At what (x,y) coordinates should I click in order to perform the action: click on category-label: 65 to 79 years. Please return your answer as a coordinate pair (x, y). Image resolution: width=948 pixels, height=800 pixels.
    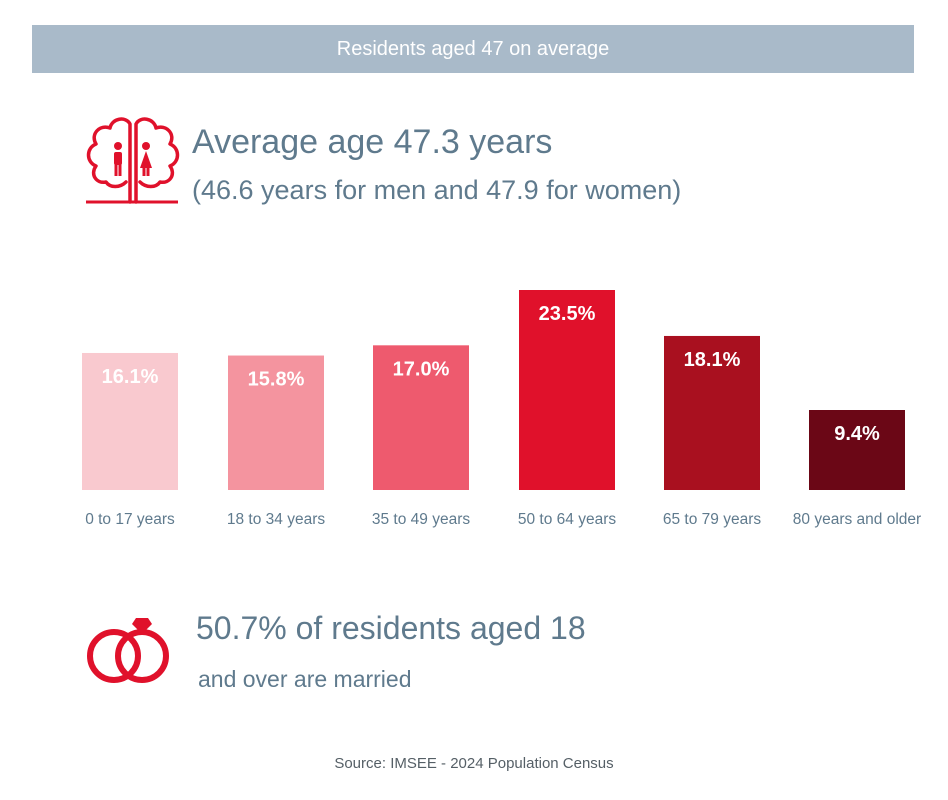
    Looking at the image, I should click on (712, 519).